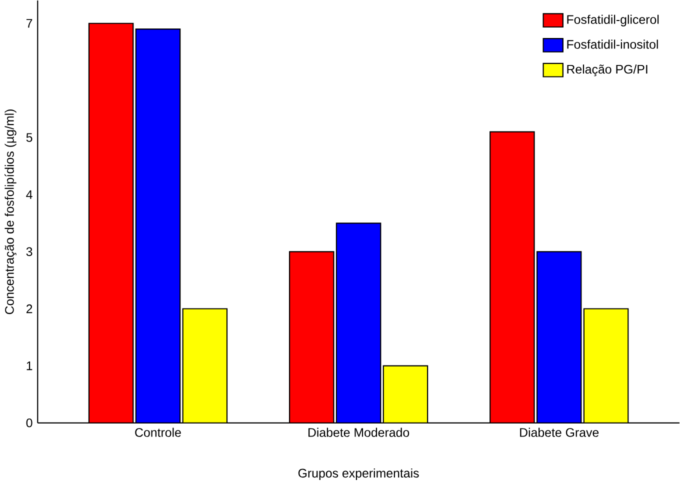  I want to click on y-tick-label: 4, so click(29, 195).